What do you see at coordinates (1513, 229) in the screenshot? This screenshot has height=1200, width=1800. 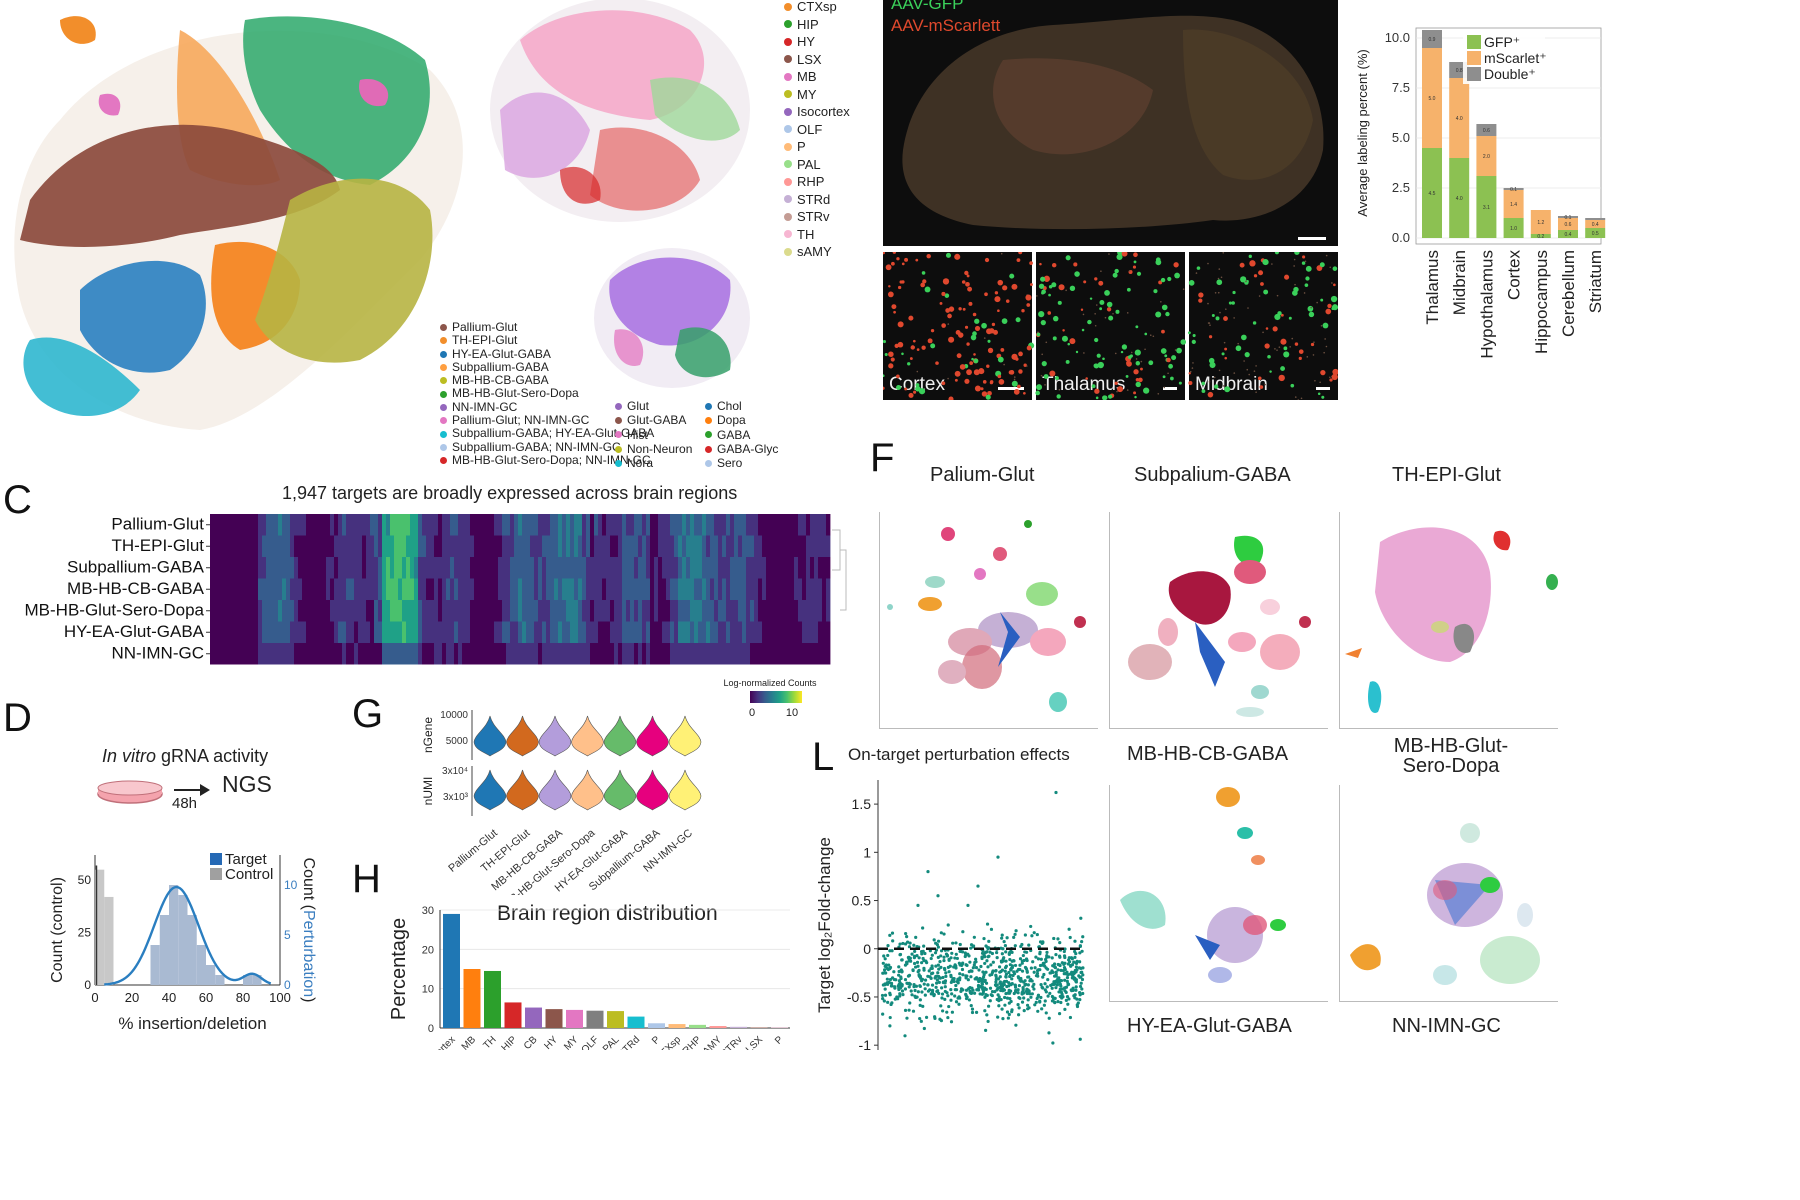 I see `data-label: 1.0` at bounding box center [1513, 229].